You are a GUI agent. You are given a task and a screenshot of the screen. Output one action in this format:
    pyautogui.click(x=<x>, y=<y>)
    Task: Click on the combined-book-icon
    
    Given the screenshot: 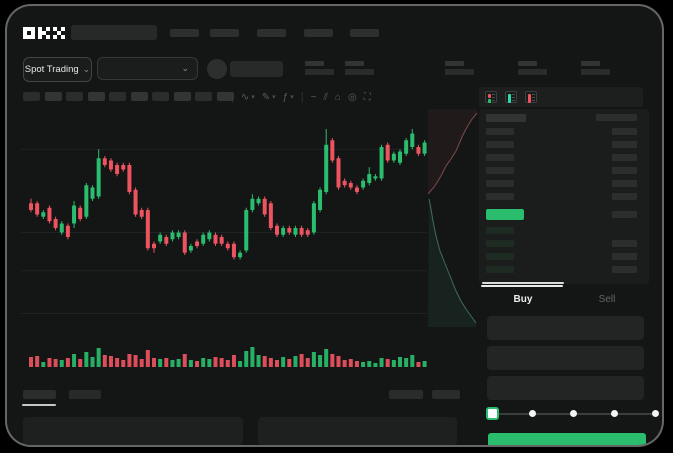 What is the action you would take?
    pyautogui.click(x=491, y=97)
    